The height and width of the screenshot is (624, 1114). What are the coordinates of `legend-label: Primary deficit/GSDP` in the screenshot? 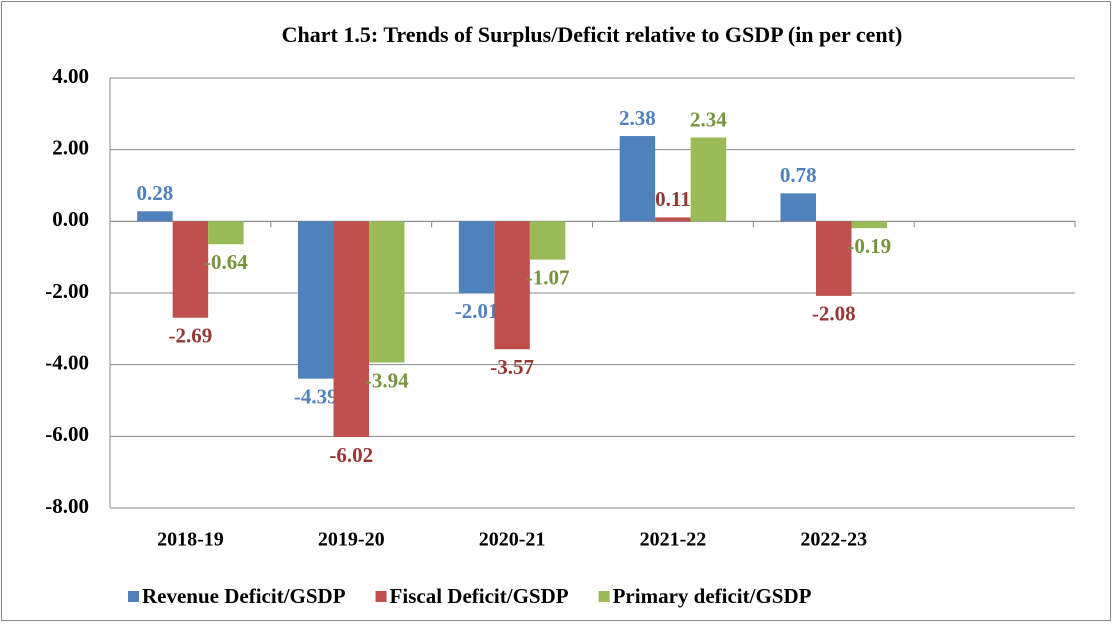 It's located at (712, 596).